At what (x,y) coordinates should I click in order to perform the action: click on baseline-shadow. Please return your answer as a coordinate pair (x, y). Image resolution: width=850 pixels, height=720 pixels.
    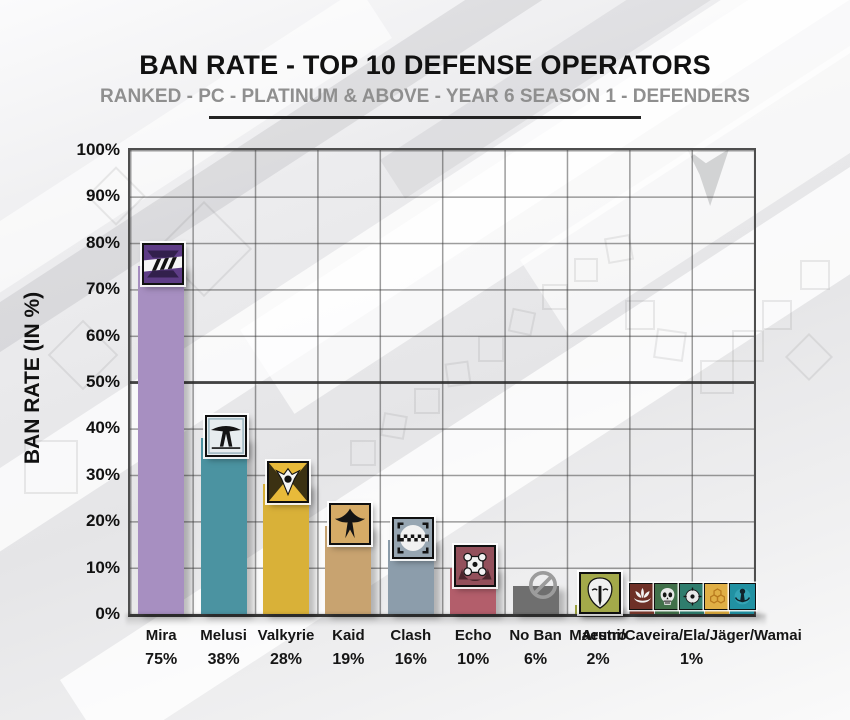
    Looking at the image, I should click on (446, 620).